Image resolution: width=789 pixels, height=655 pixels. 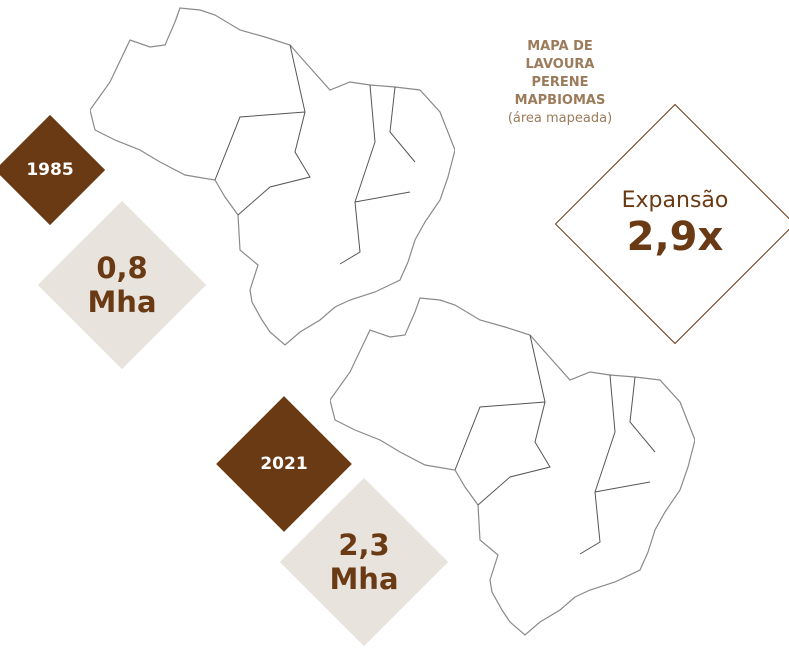 What do you see at coordinates (122, 268) in the screenshot?
I see `area-value: 0,8` at bounding box center [122, 268].